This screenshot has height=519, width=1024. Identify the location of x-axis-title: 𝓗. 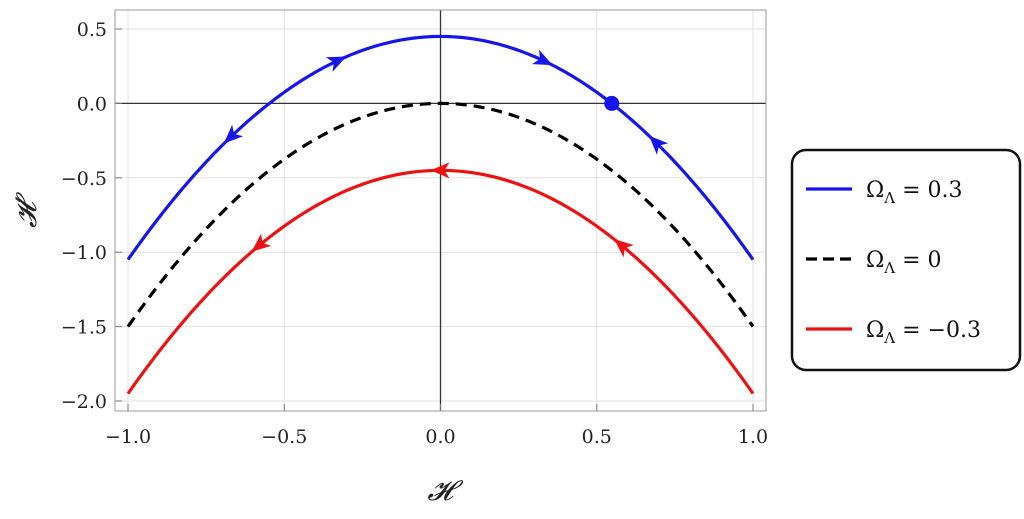
(445, 490).